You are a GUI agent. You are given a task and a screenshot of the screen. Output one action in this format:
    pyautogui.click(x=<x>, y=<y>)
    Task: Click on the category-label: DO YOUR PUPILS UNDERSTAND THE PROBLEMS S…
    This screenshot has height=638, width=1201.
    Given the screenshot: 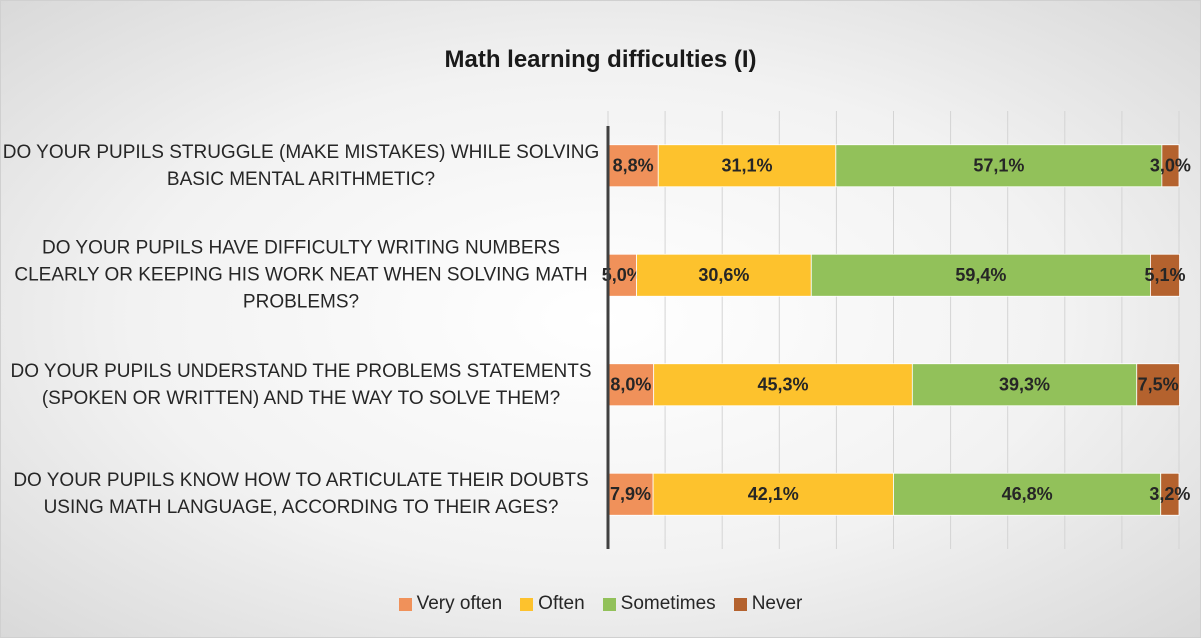 What is the action you would take?
    pyautogui.click(x=301, y=384)
    